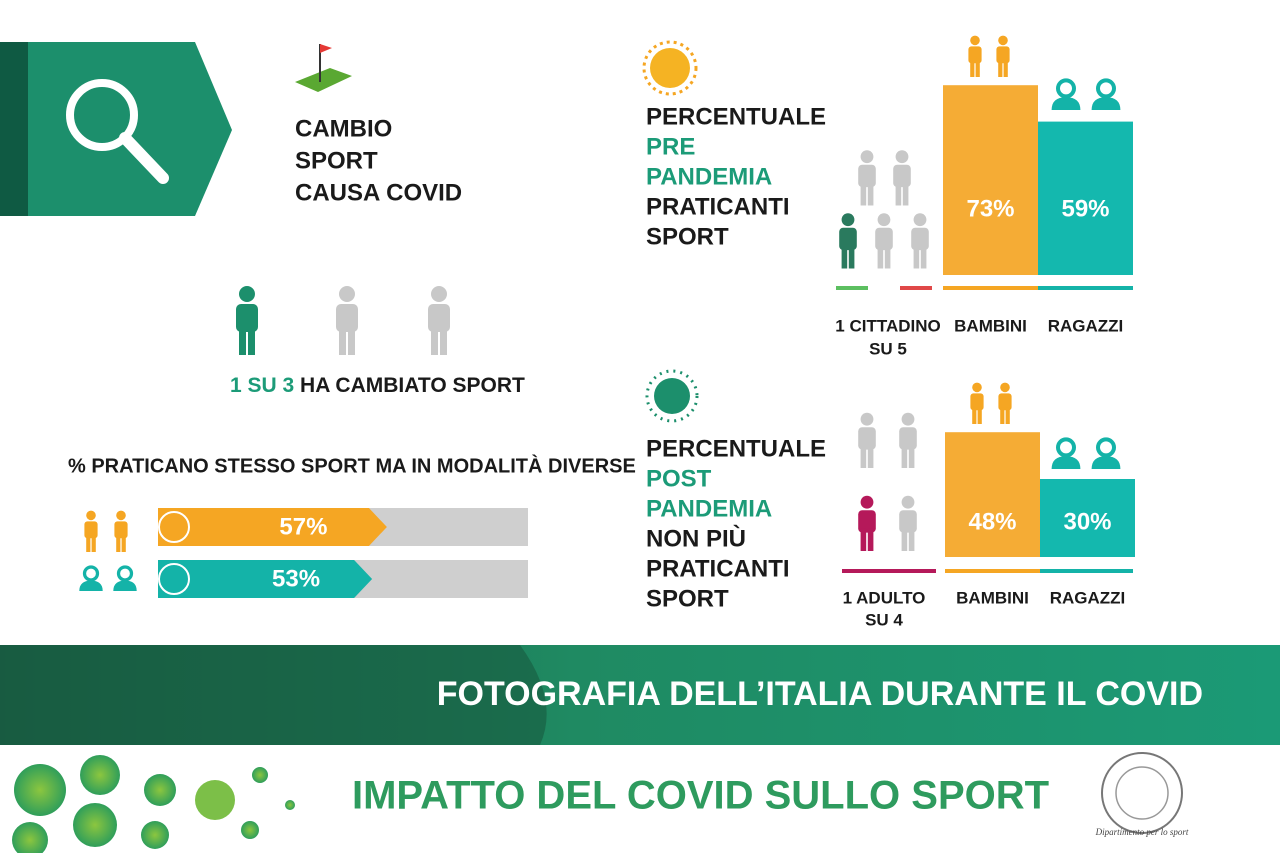 This screenshot has height=858, width=1280. I want to click on logo: Dipartimento per lo sport, so click(1142, 794).